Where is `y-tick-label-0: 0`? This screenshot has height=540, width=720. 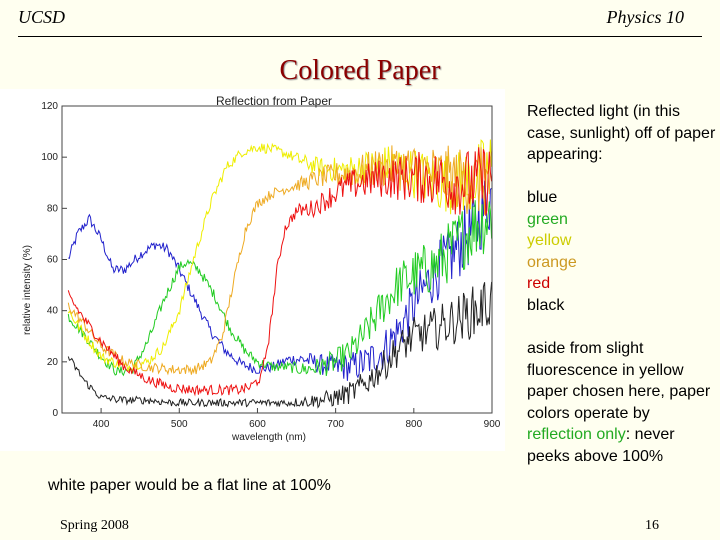 y-tick-label-0: 0 is located at coordinates (55, 413).